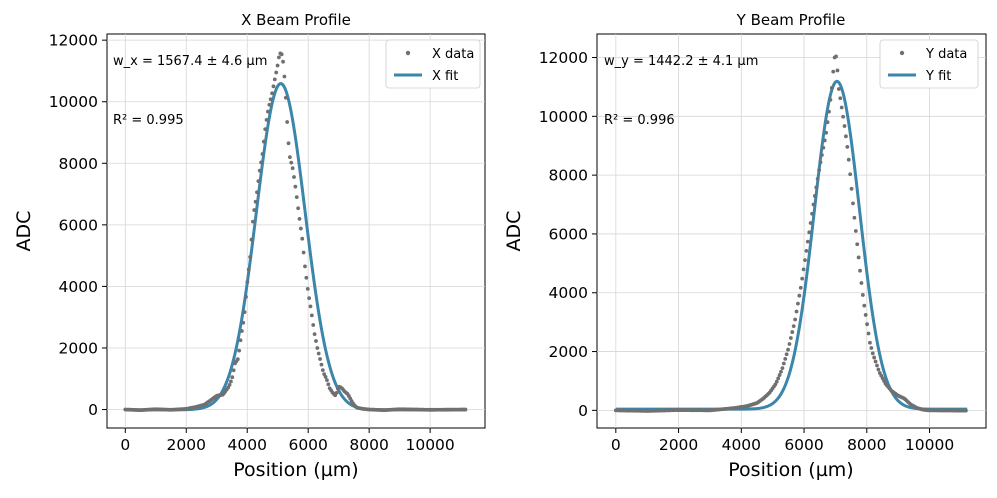  Describe the element at coordinates (190, 61) in the screenshot. I see `x-width-annotation: w_x = 1567.4 ± 4.6 μm` at that location.